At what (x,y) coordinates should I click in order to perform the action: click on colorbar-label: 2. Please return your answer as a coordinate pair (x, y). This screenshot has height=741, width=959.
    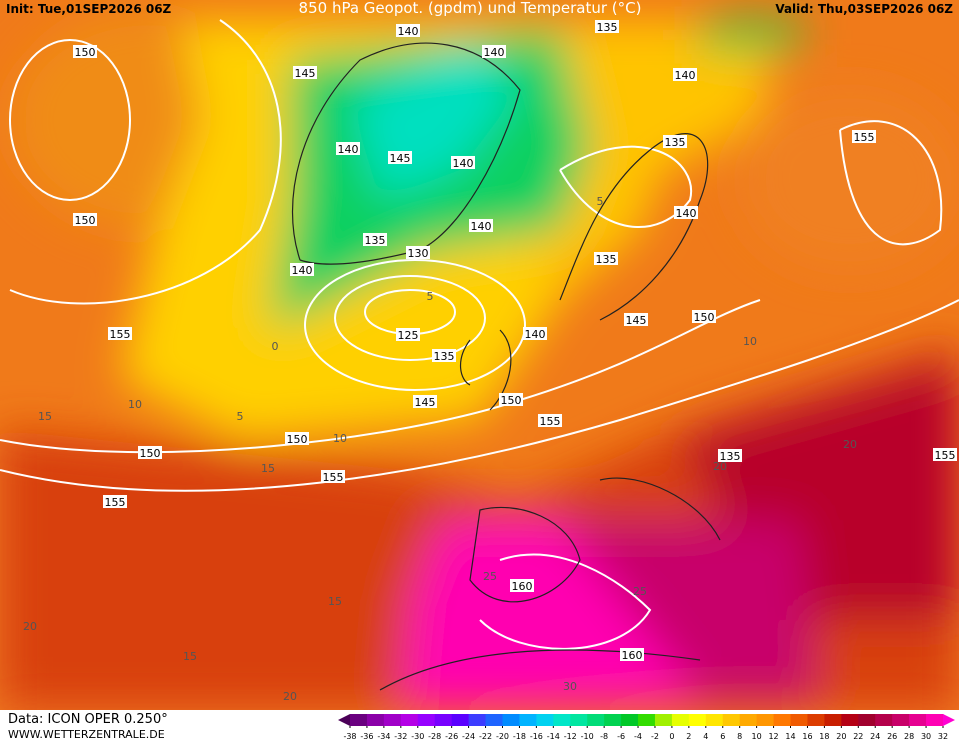
    Looking at the image, I should click on (688, 736).